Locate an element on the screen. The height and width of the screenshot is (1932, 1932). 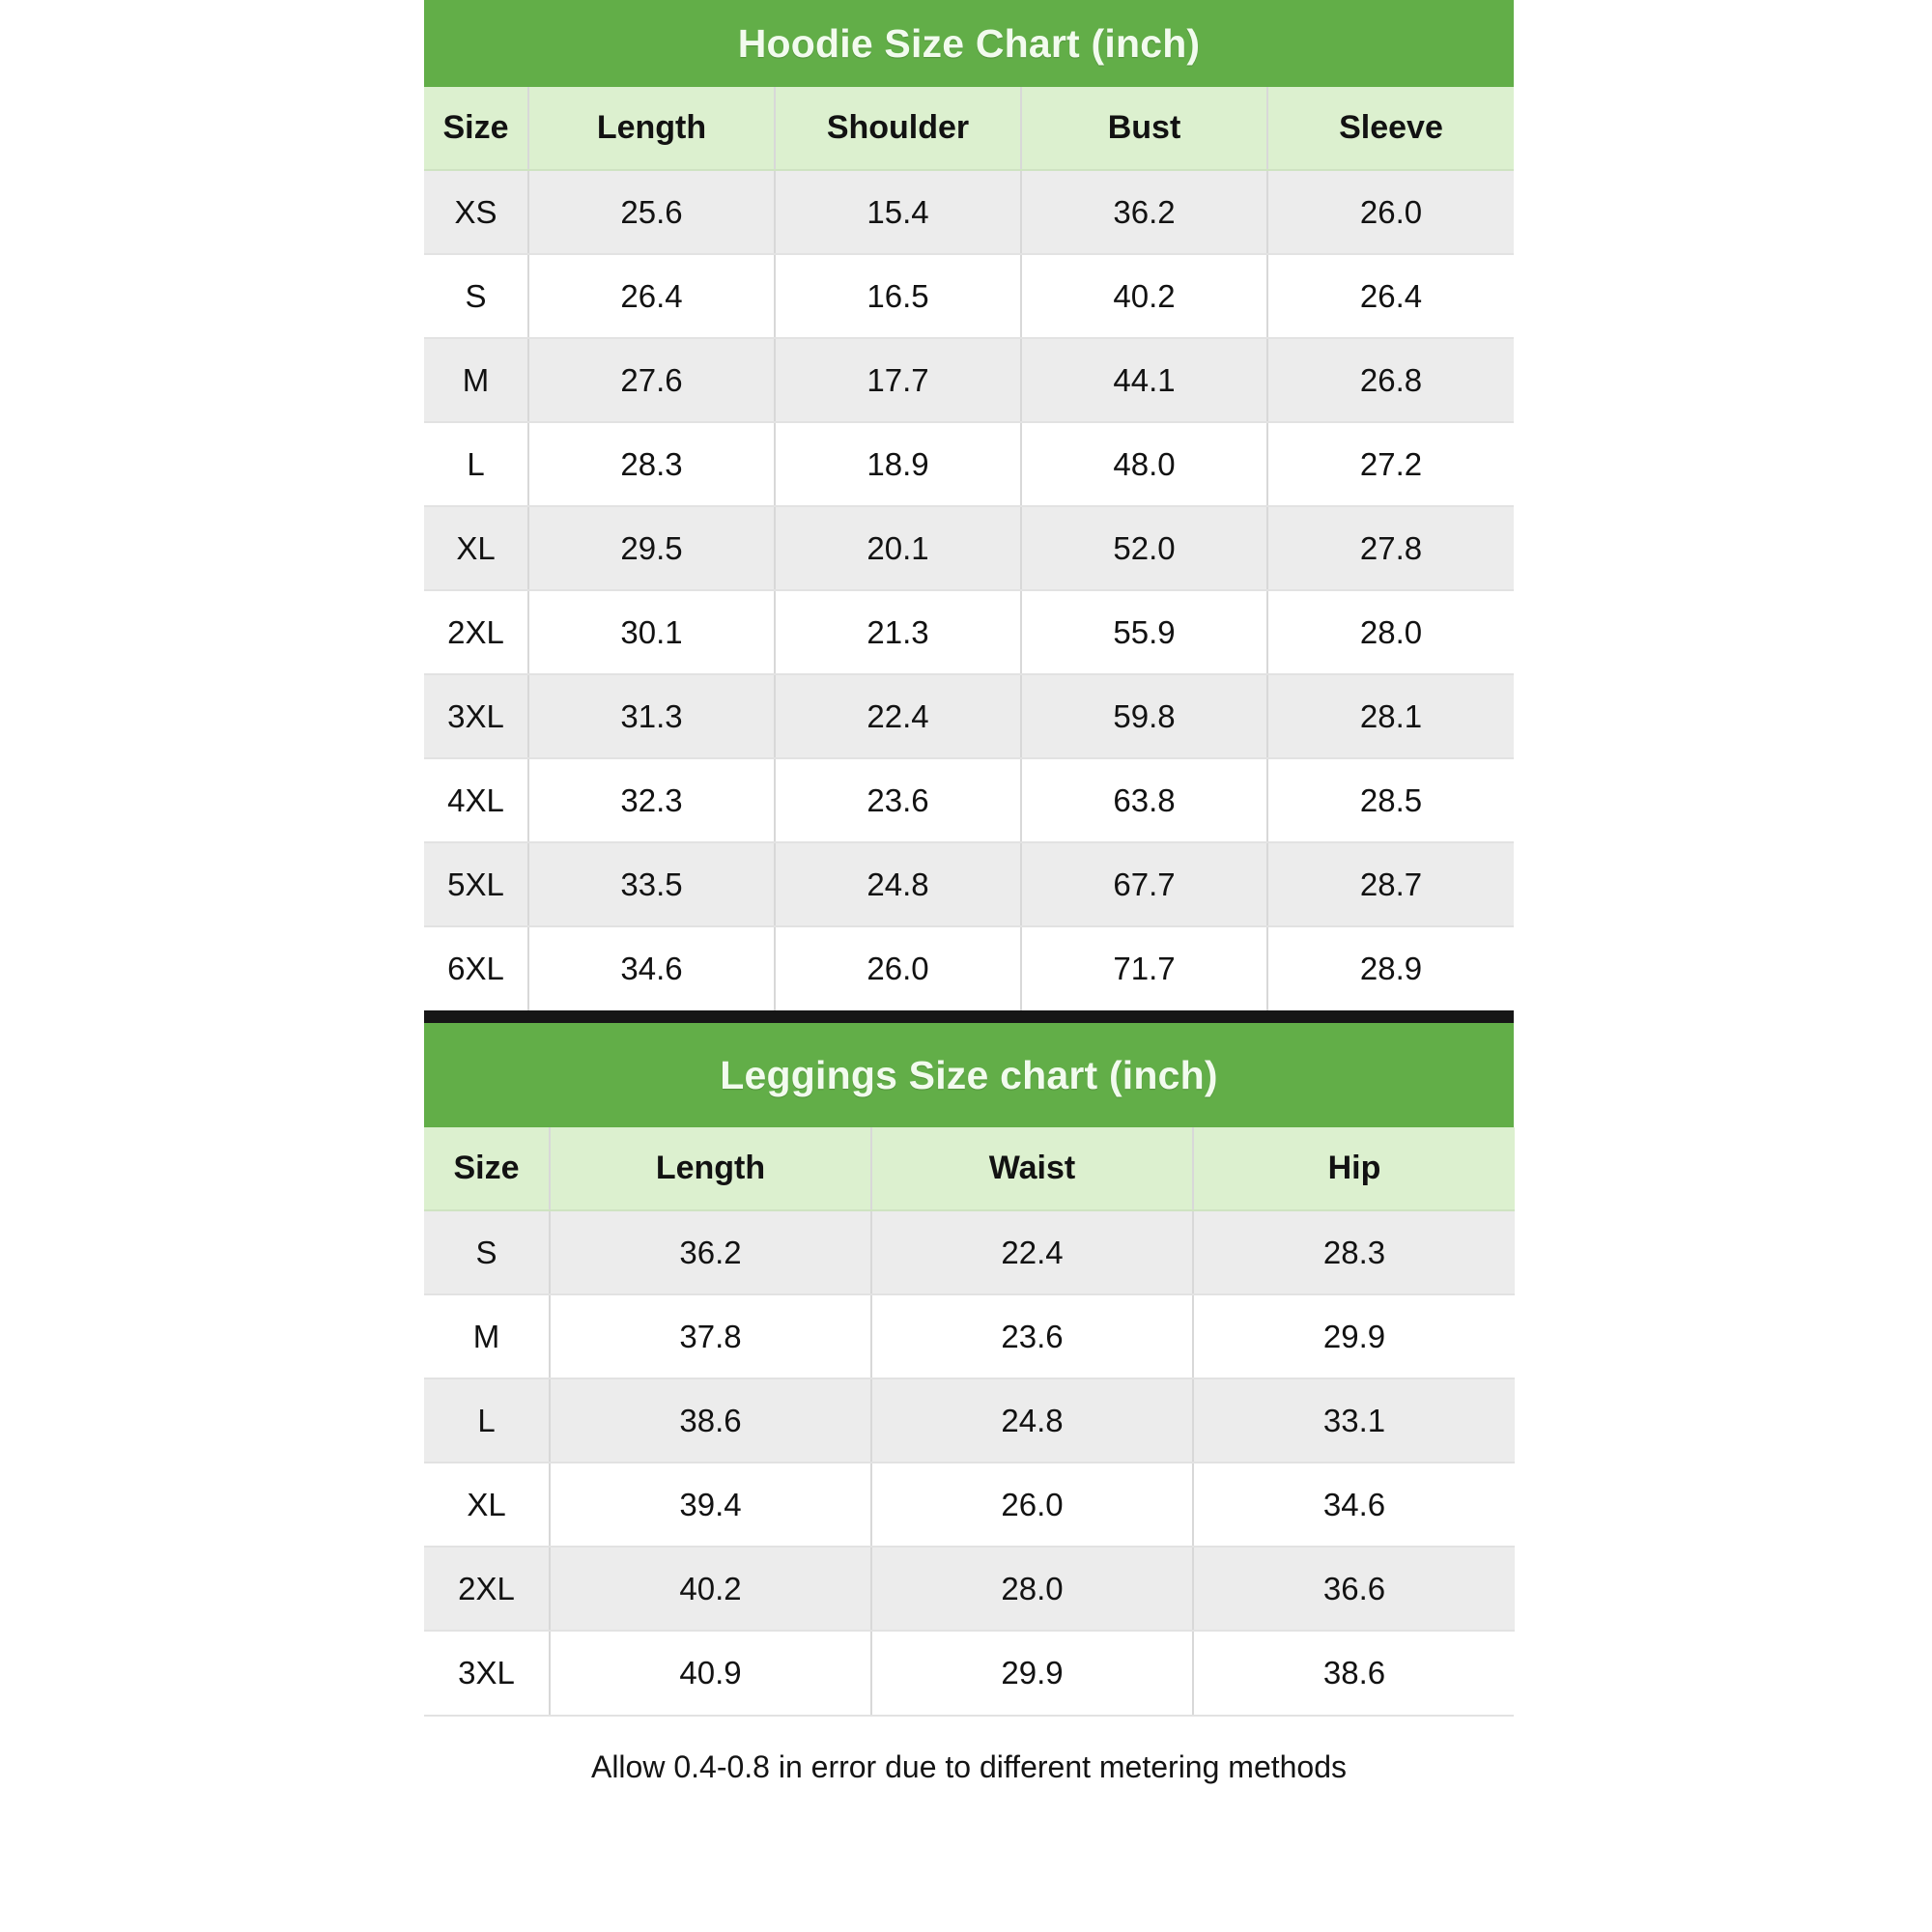
leggings-row-size-label: 3XL is located at coordinates (487, 1673).